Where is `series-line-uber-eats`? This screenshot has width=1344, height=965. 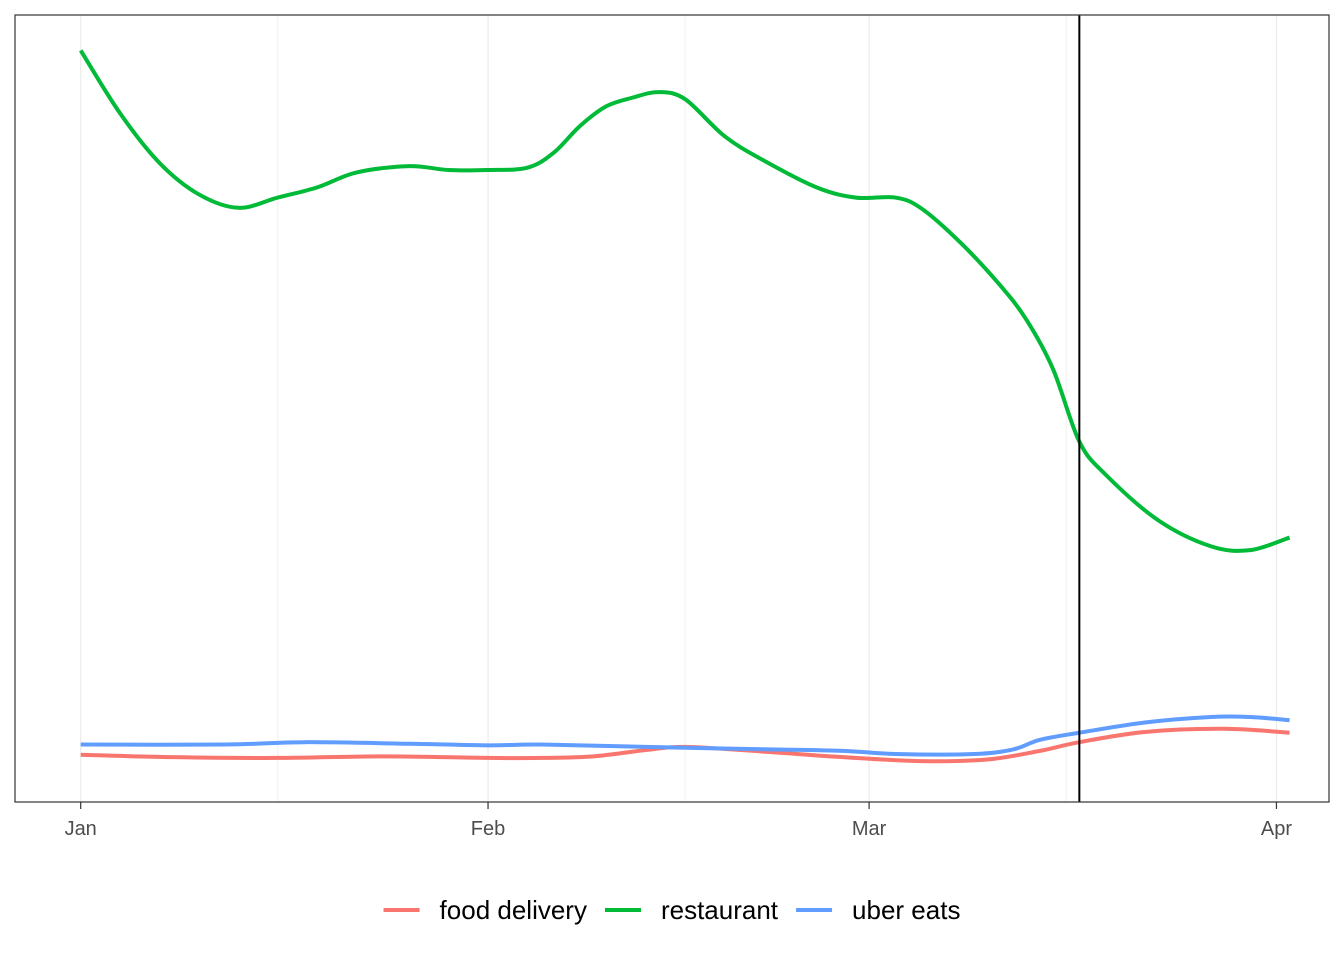
series-line-uber-eats is located at coordinates (685, 735).